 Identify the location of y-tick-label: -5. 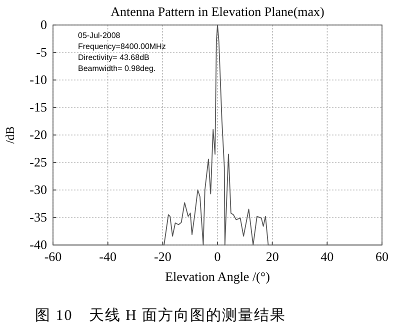
(41, 52).